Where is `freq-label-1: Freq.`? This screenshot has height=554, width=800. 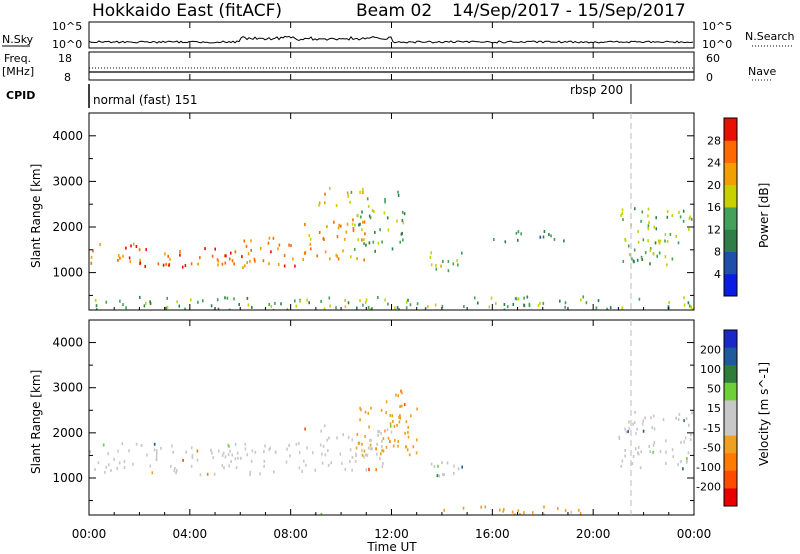
freq-label-1: Freq. is located at coordinates (17, 58).